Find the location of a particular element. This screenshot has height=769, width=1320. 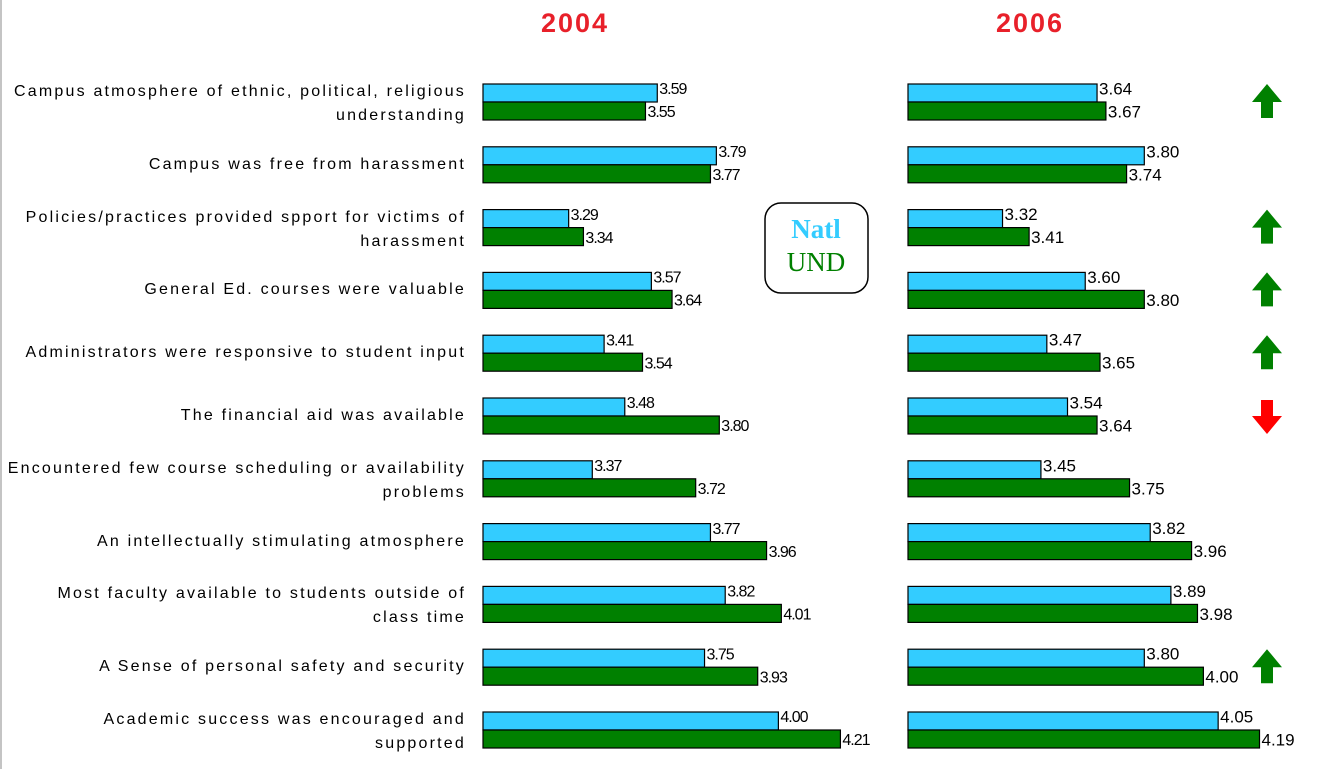

category-label: General Ed. courses were valuable is located at coordinates (305, 290).